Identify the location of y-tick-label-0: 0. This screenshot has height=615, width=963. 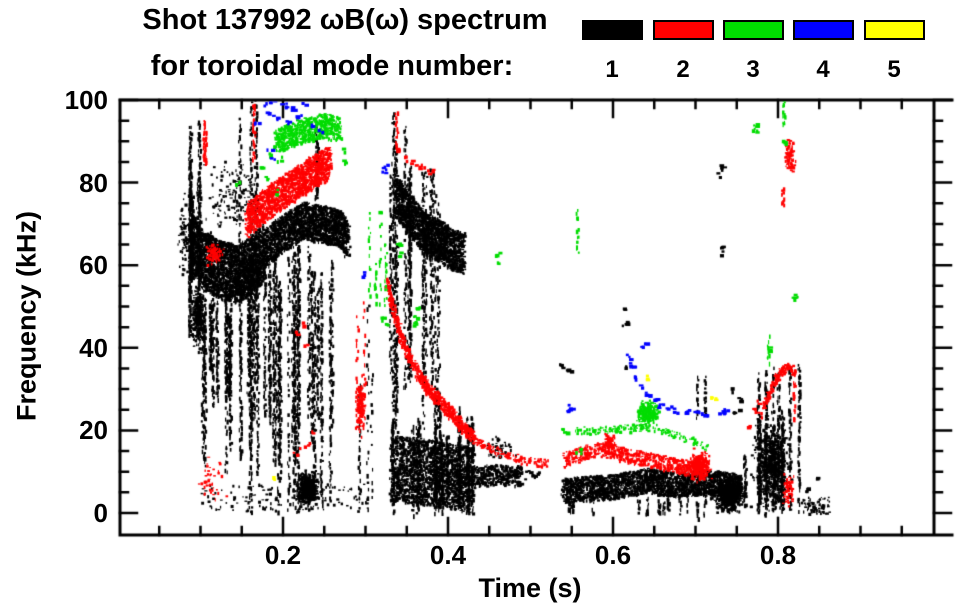
(100, 513).